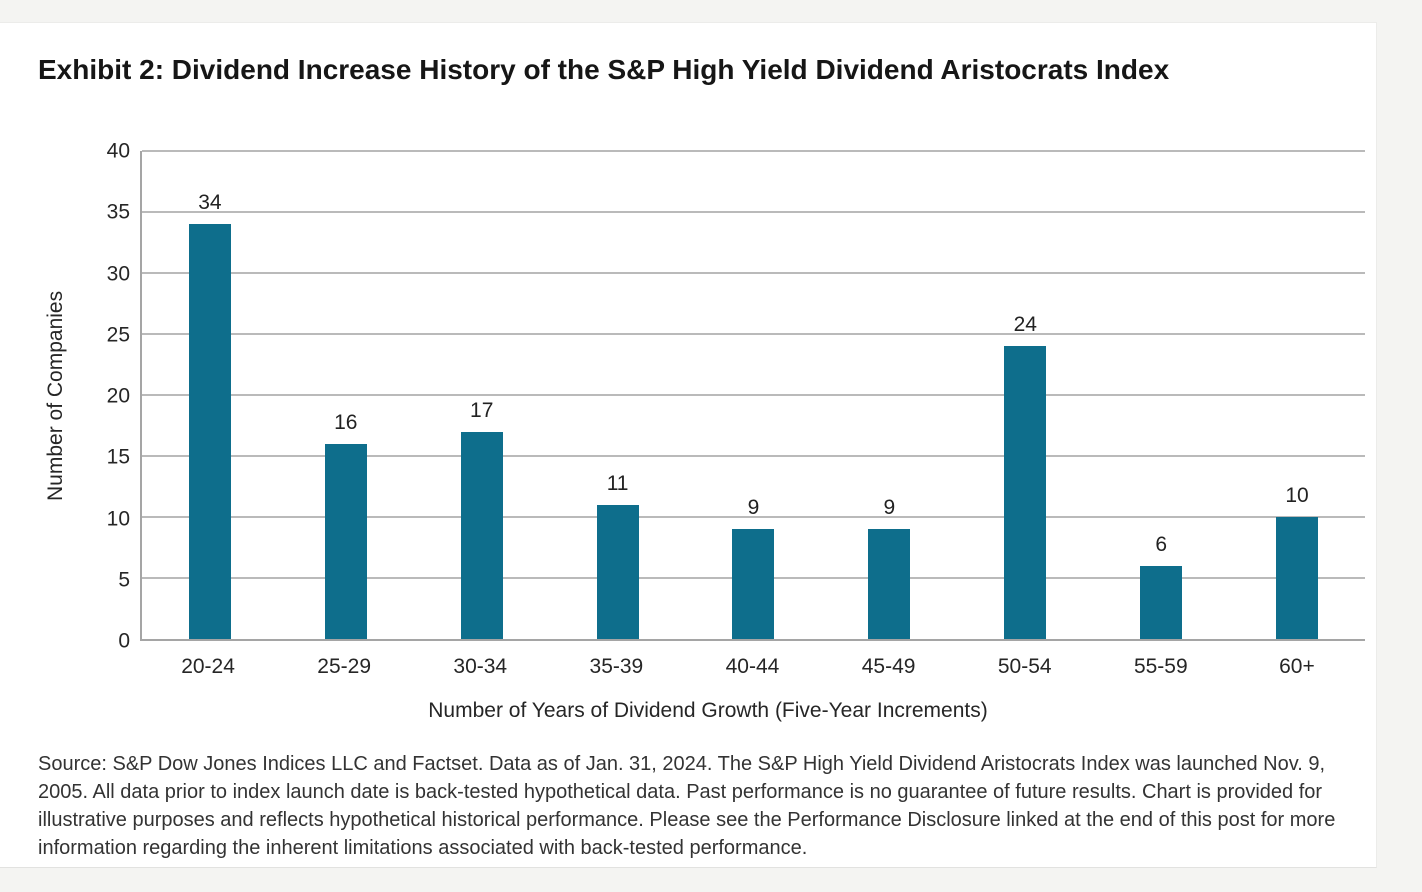 This screenshot has height=892, width=1422. I want to click on bar-slot: 34, so click(210, 395).